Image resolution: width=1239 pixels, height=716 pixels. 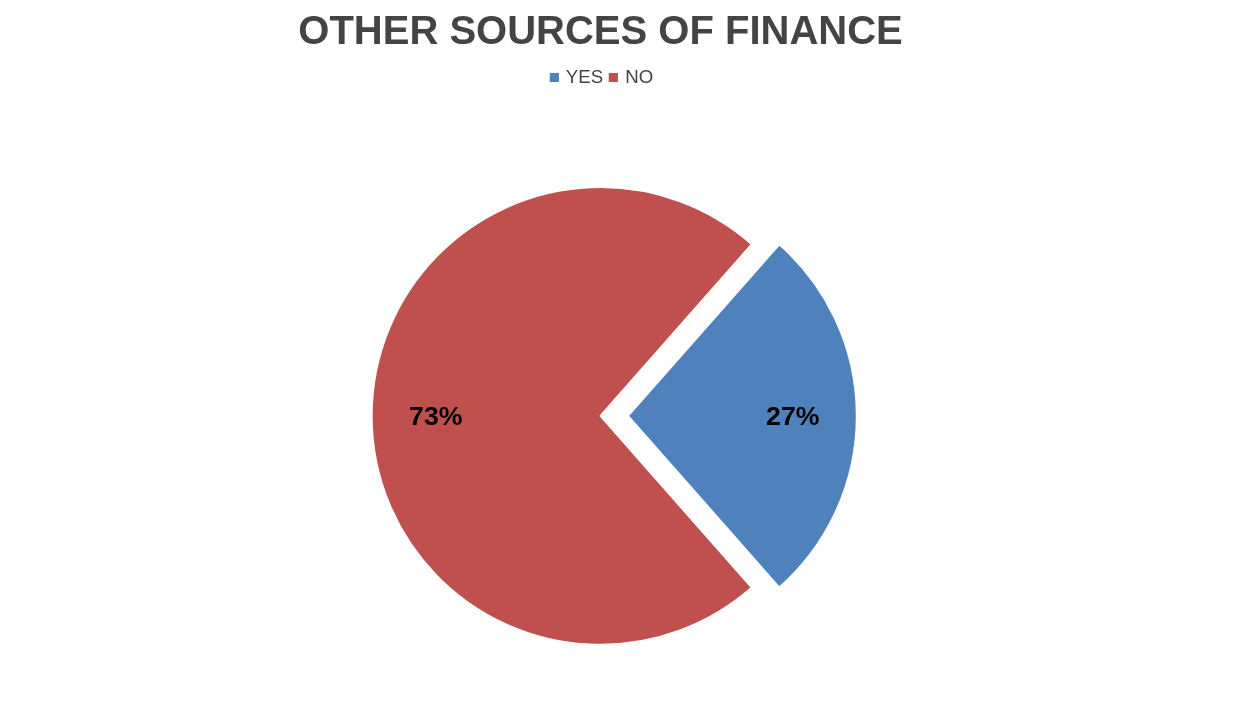 I want to click on legend-label: NO, so click(x=639, y=77).